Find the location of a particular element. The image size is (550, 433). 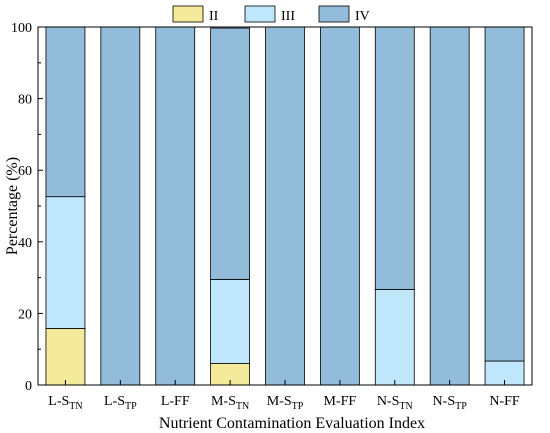

legend-label-IV: IV is located at coordinates (362, 16).